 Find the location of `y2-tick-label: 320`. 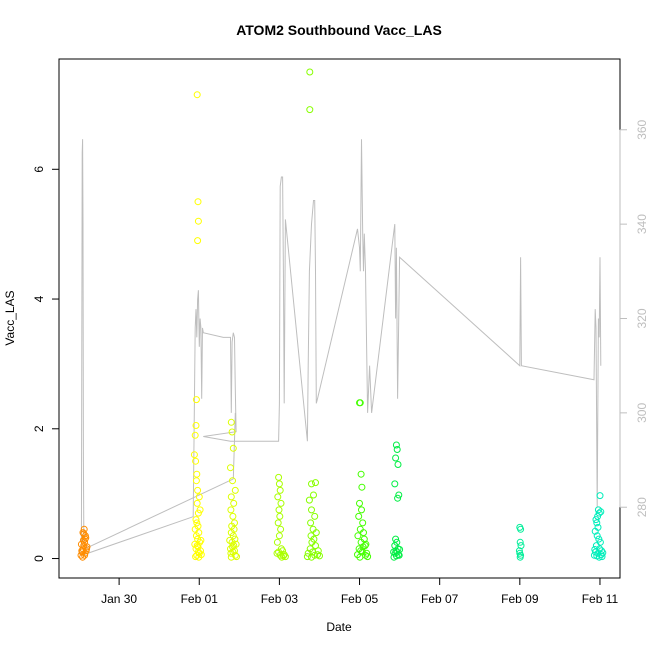

y2-tick-label: 320 is located at coordinates (642, 318).